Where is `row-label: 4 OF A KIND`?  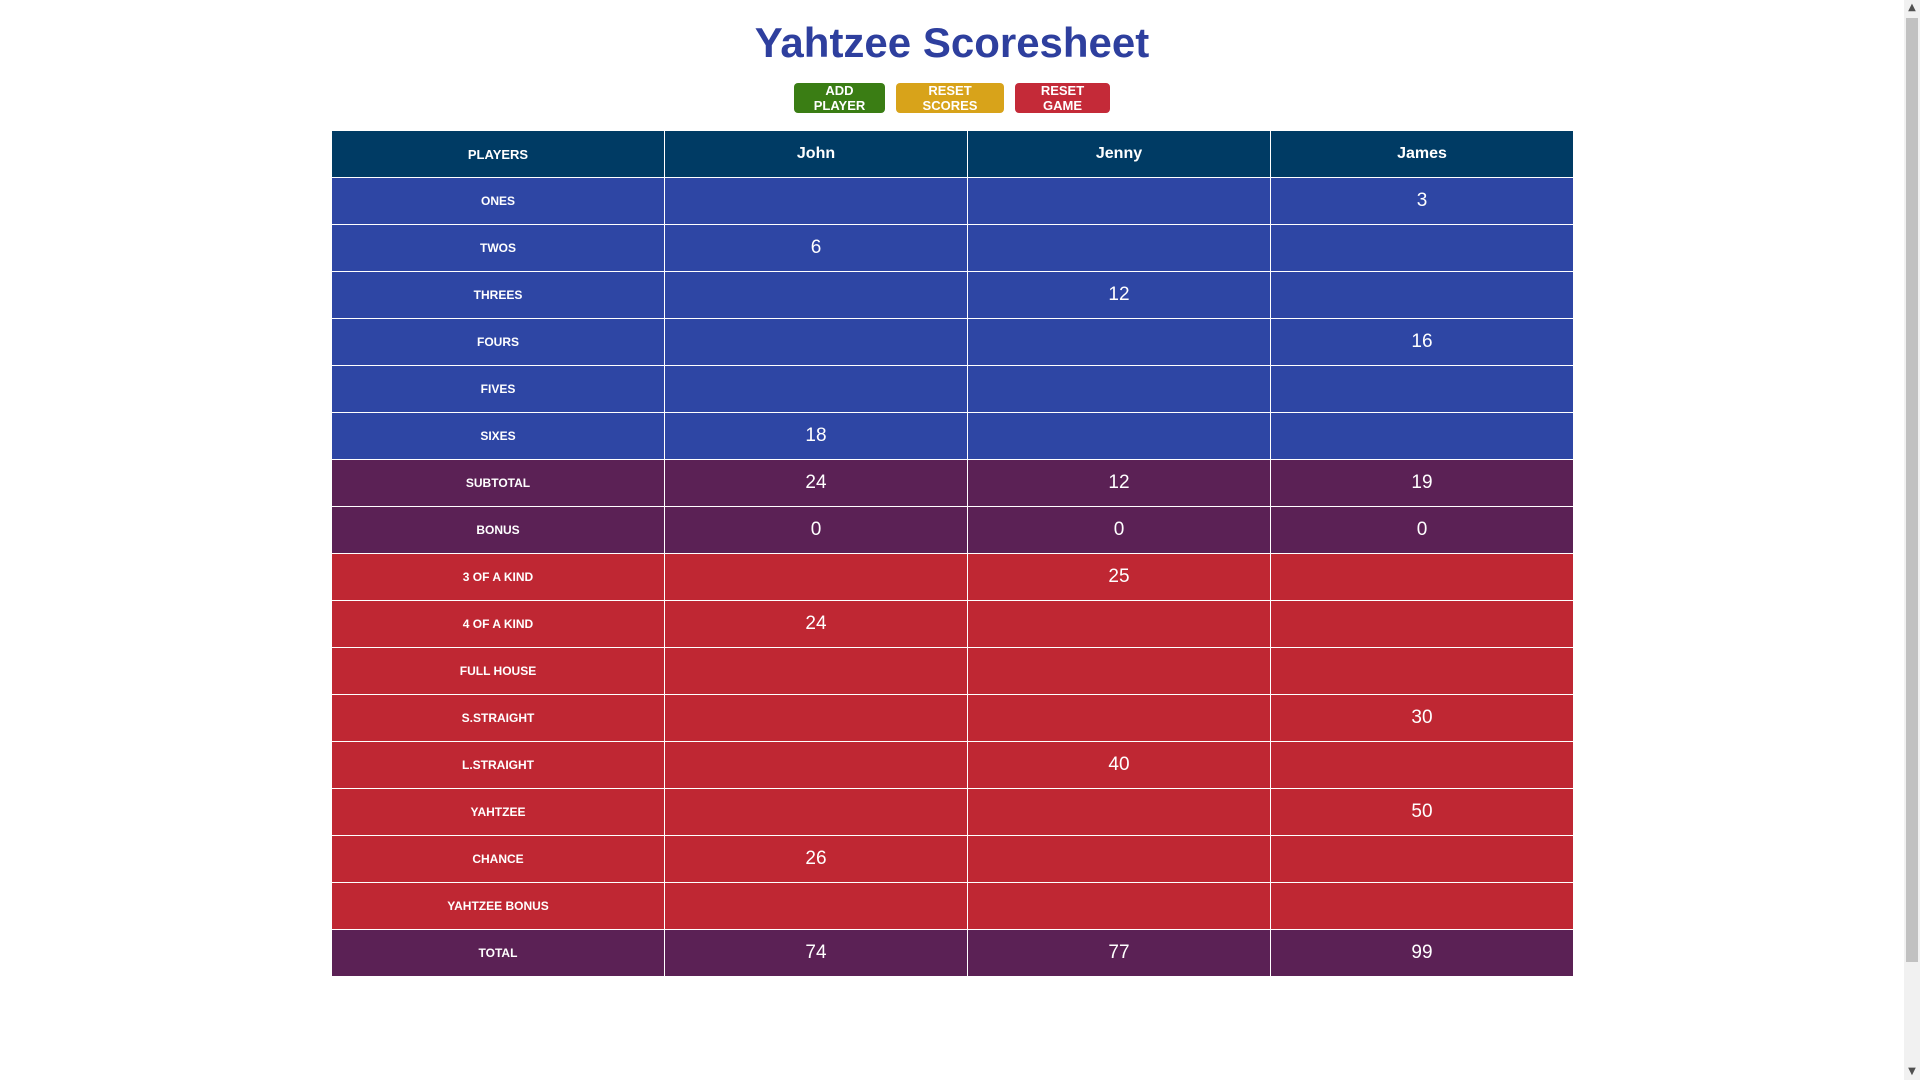 row-label: 4 OF A KIND is located at coordinates (498, 624).